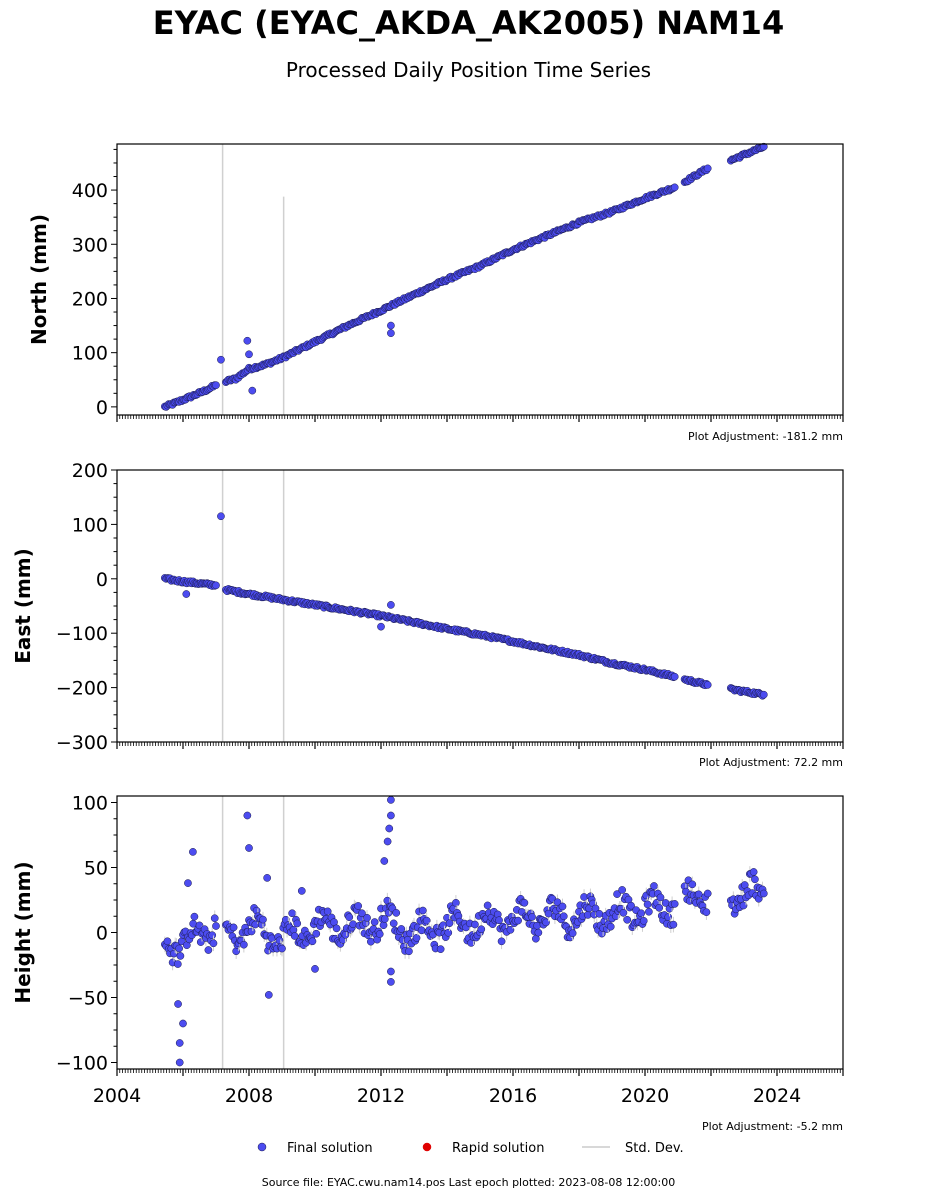 The height and width of the screenshot is (1200, 937). I want to click on chart-subtitle: Processed Daily Position Time Series, so click(468, 70).